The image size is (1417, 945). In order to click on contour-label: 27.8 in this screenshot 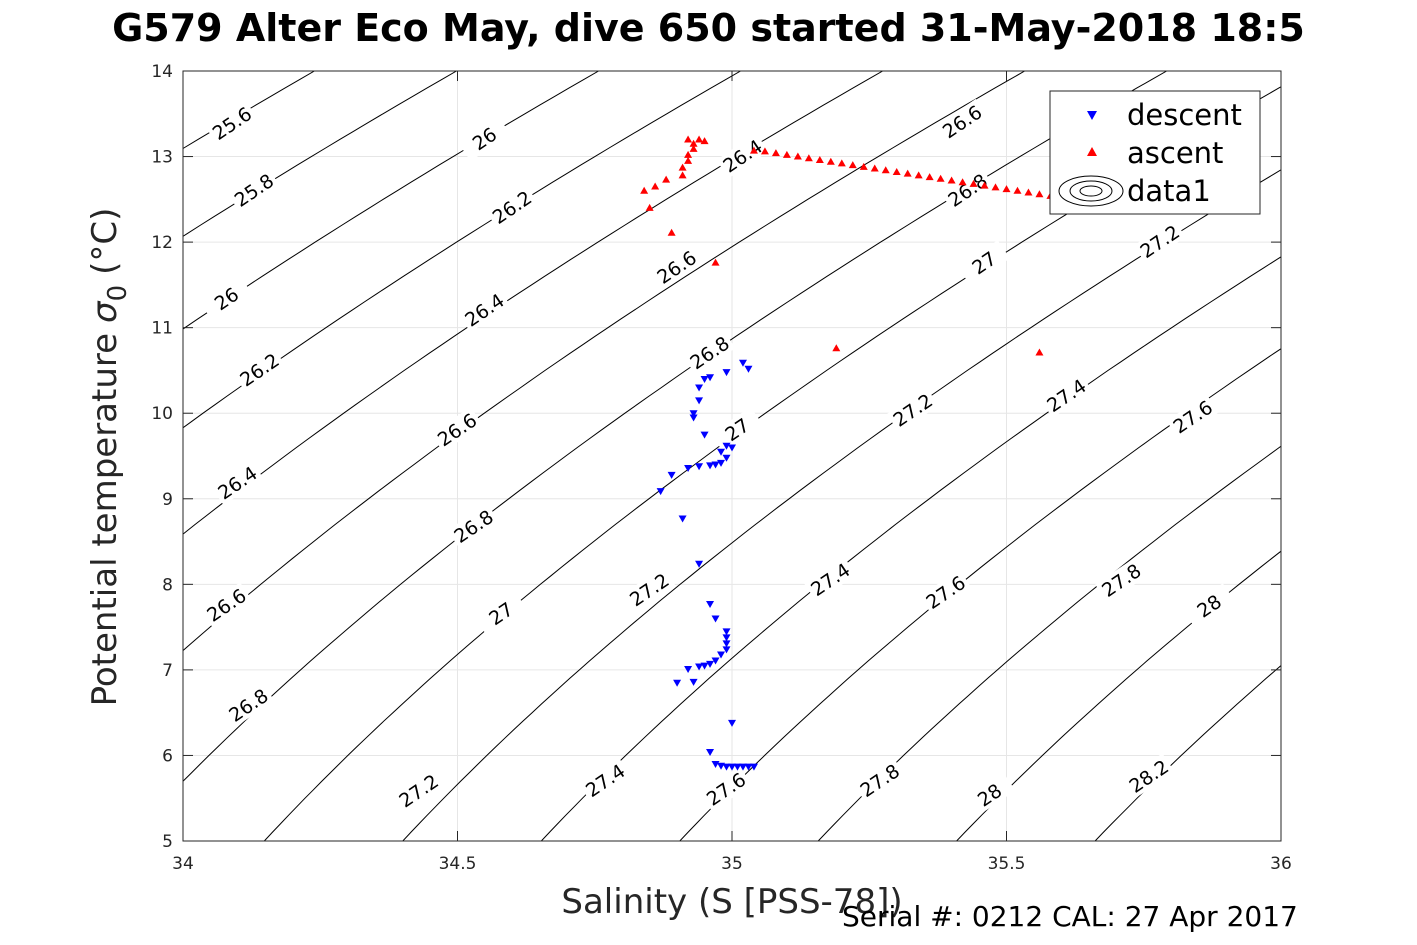, I will do `click(1121, 580)`.